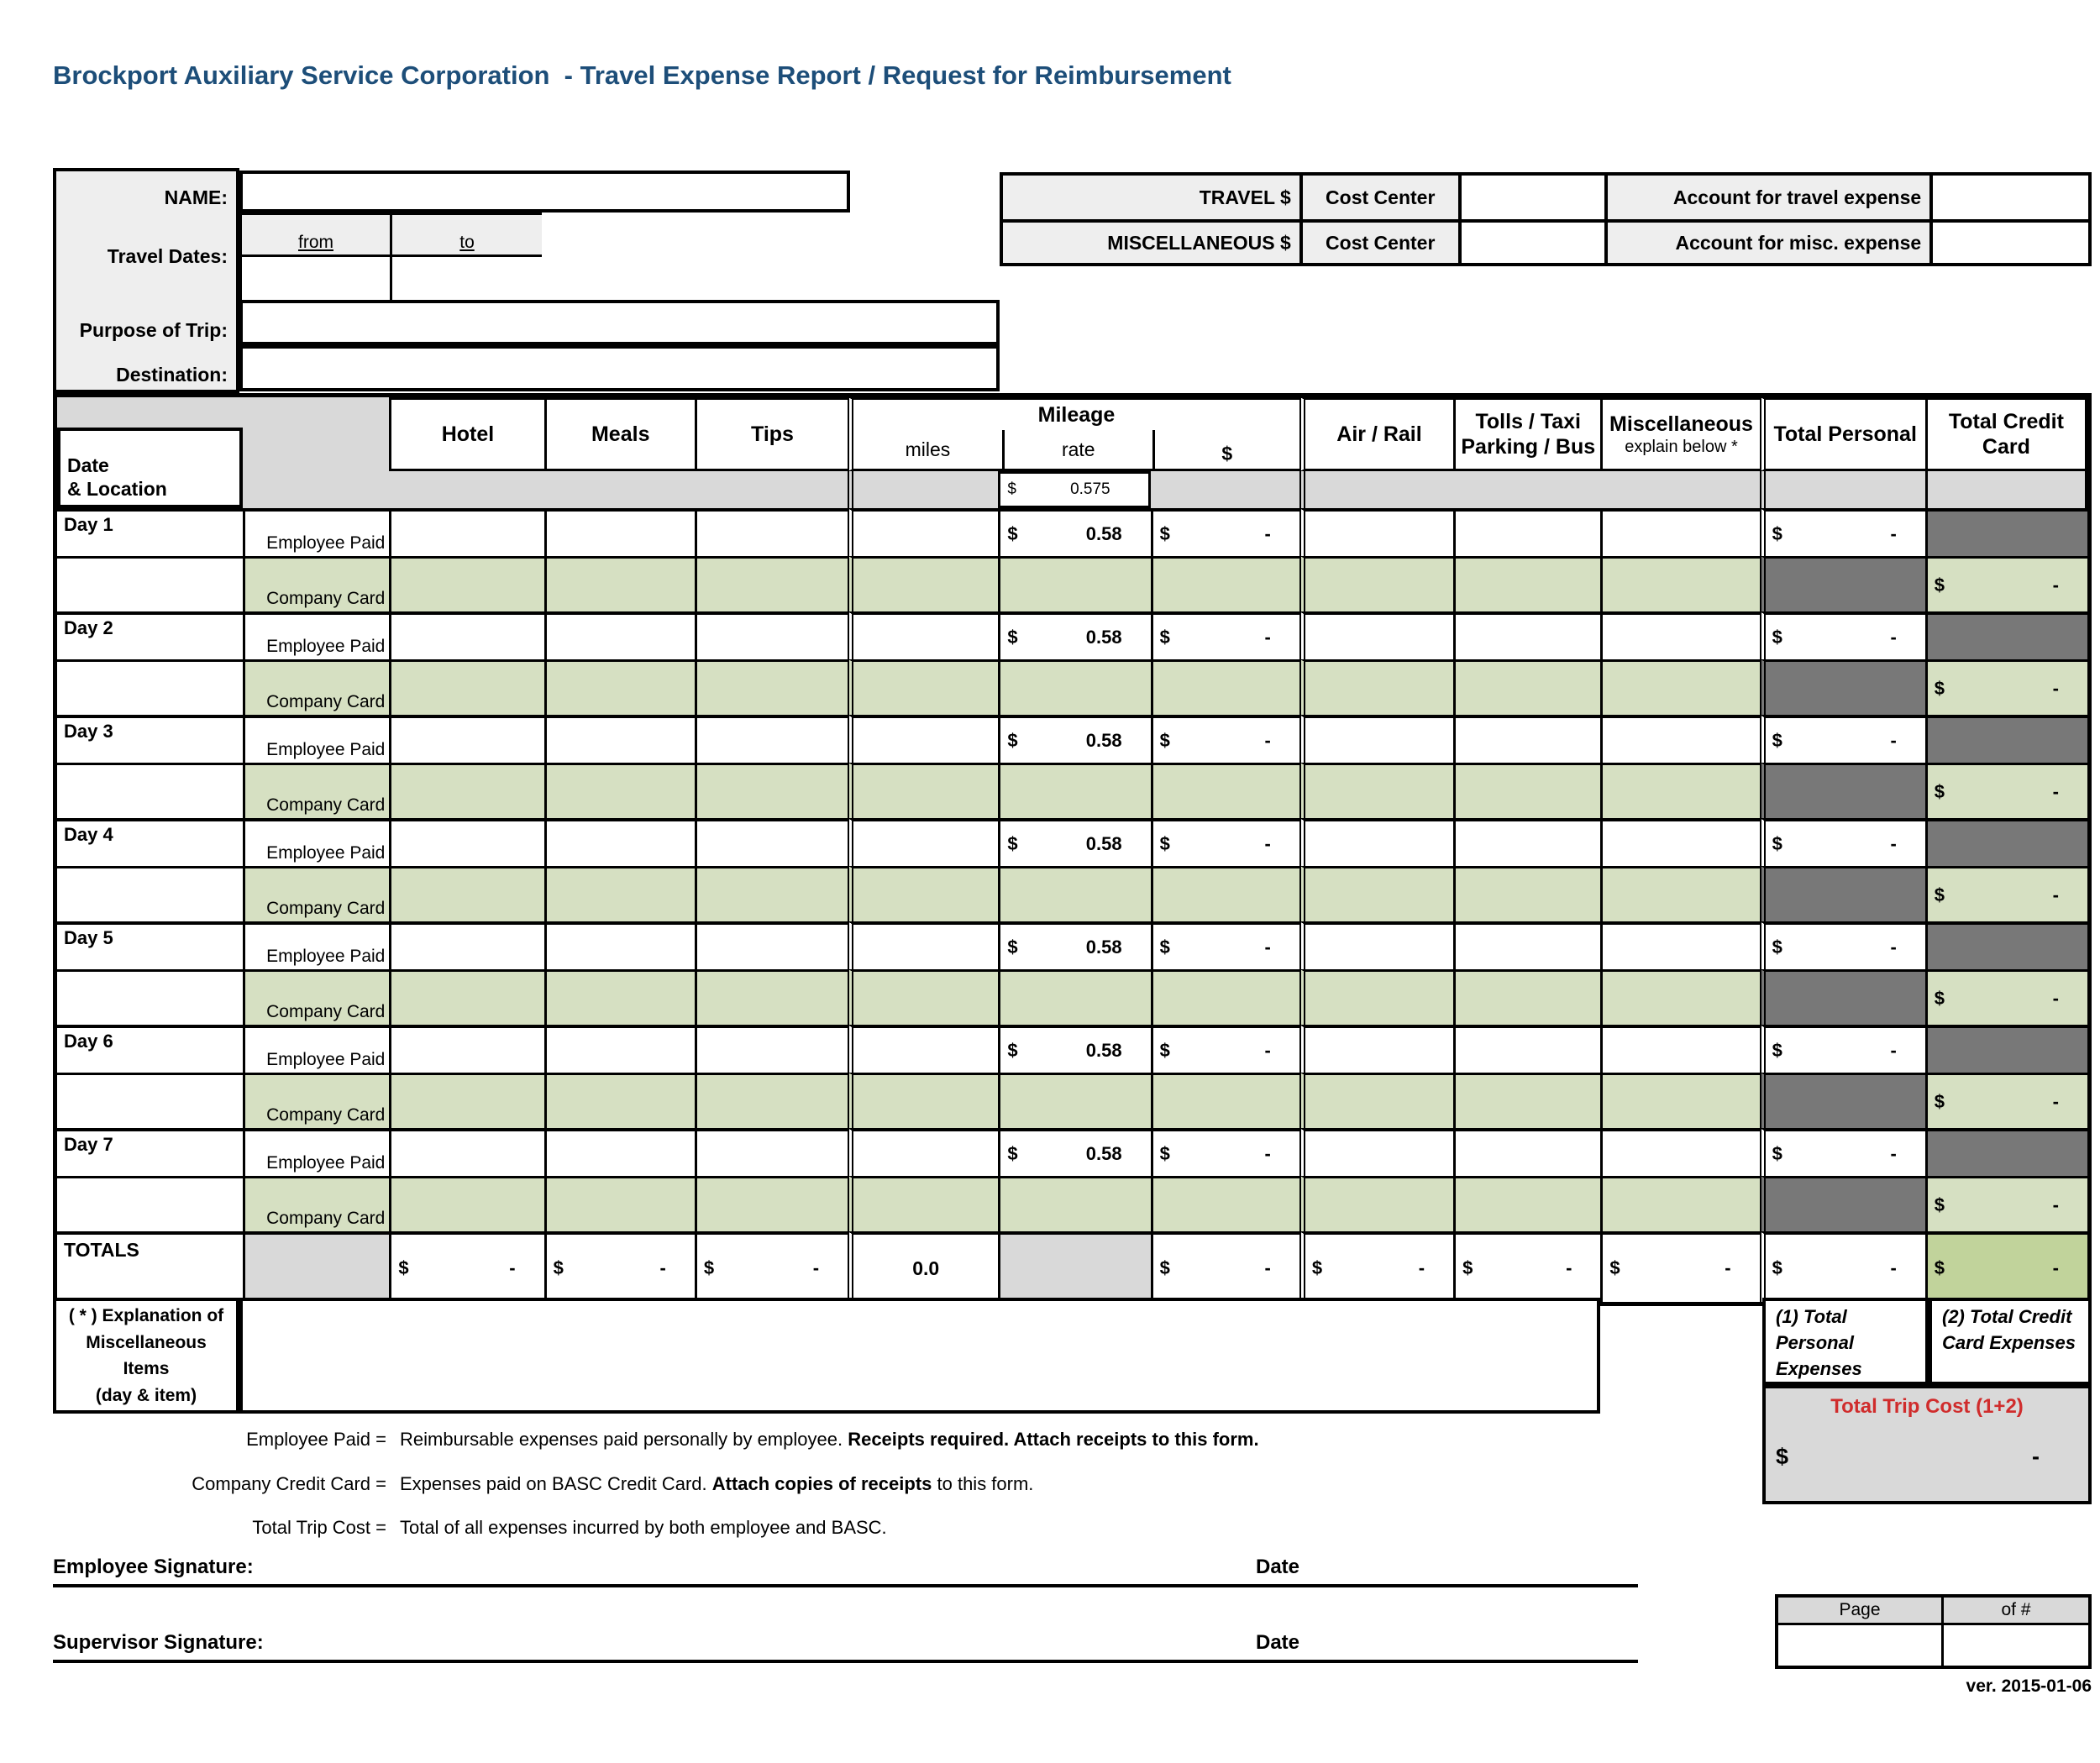 This screenshot has width=2100, height=1763. What do you see at coordinates (1530, 241) in the screenshot?
I see `misc-cost-center-input` at bounding box center [1530, 241].